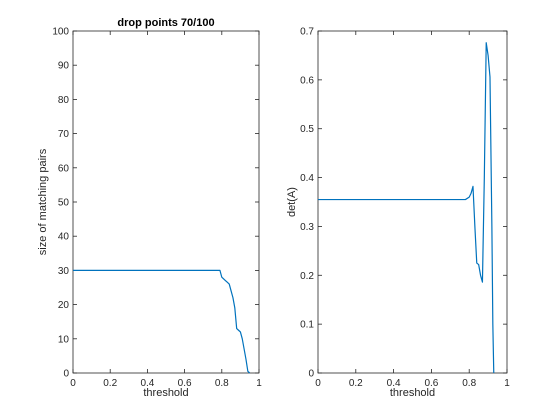 This screenshot has height=420, width=560. Describe the element at coordinates (64, 339) in the screenshot. I see `y-tick-label: 10` at that location.